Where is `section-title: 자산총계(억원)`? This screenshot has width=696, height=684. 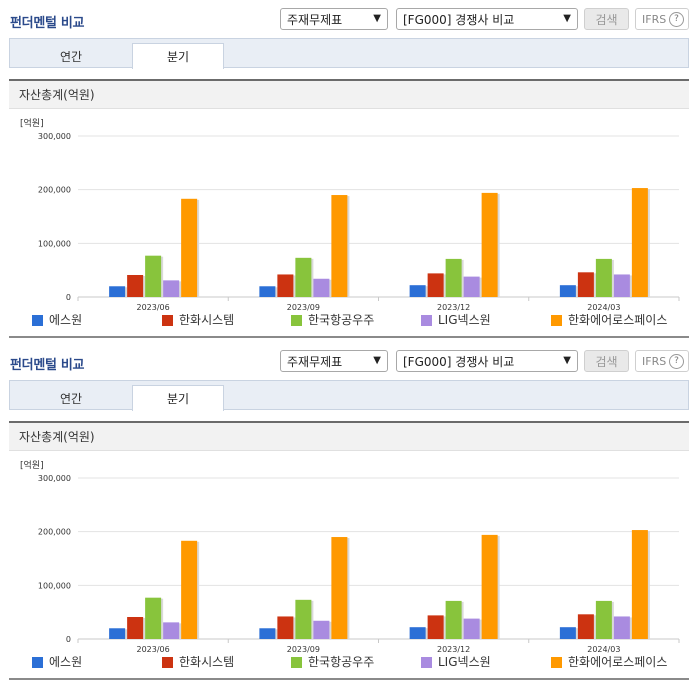 section-title: 자산총계(억원) is located at coordinates (57, 437).